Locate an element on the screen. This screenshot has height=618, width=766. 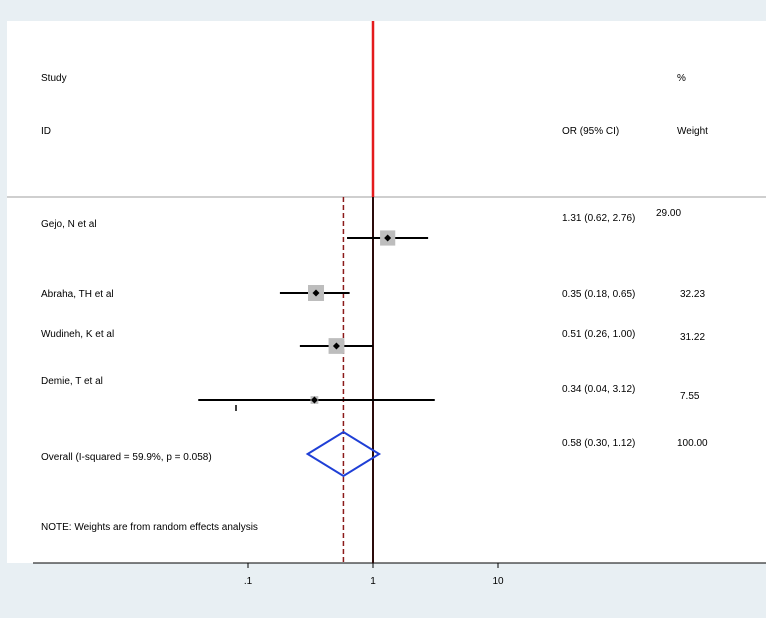
id-header: ID is located at coordinates (46, 131).